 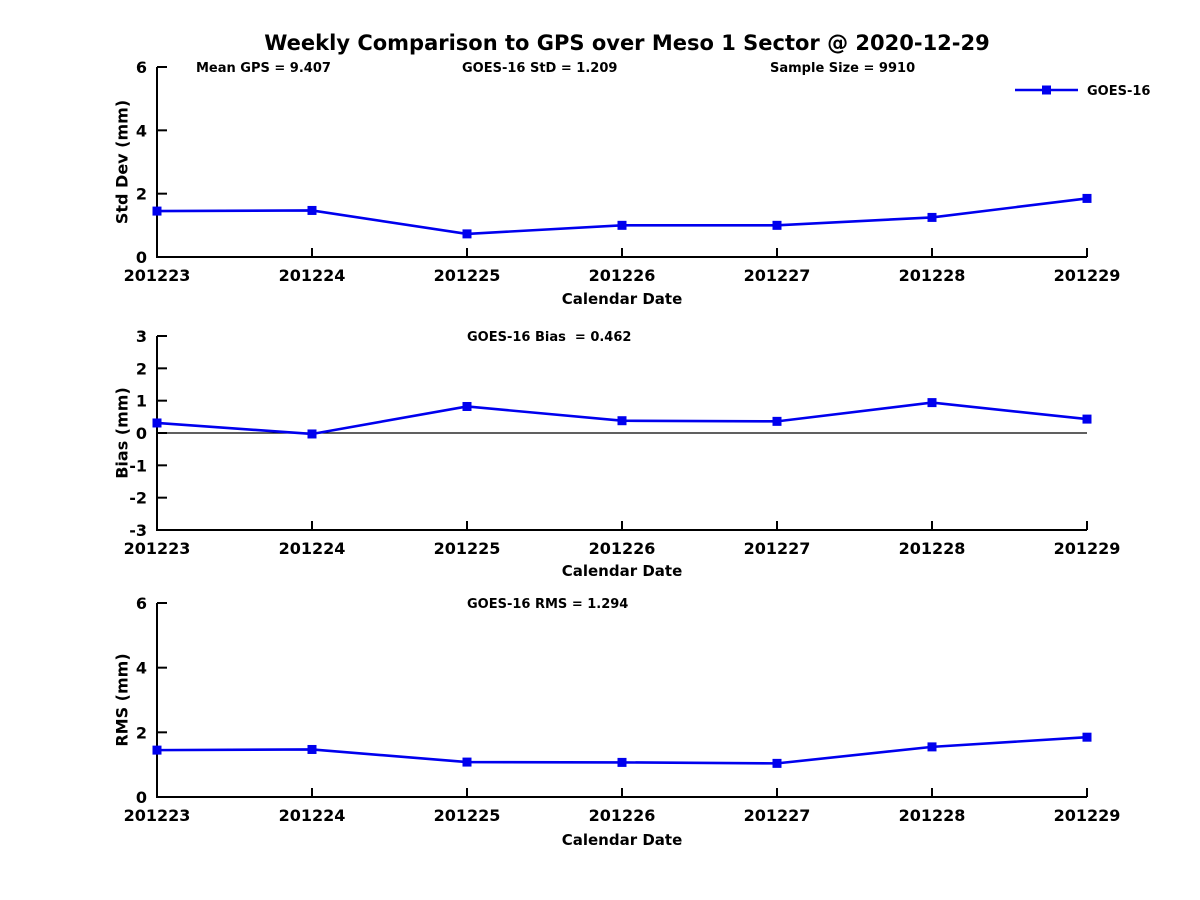 What do you see at coordinates (138, 465) in the screenshot?
I see `y-tick-label: -1` at bounding box center [138, 465].